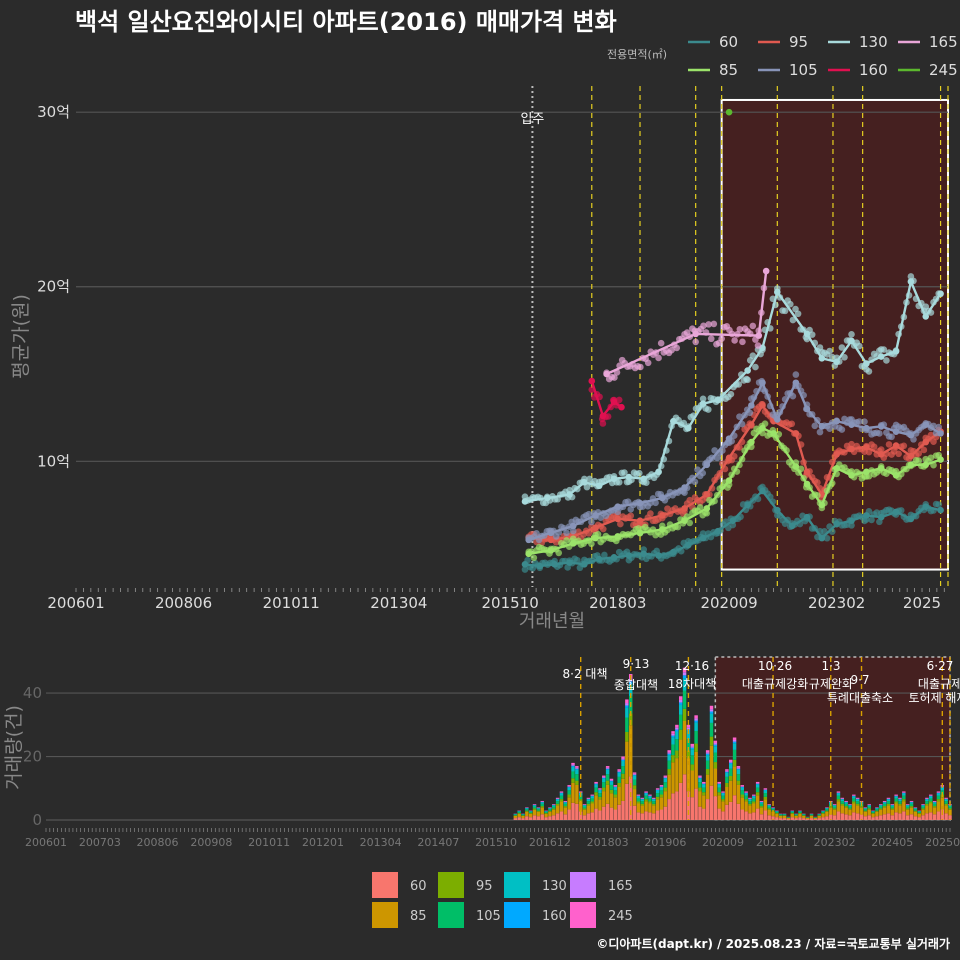 The image size is (960, 960). I want to click on volume-policy-label: 1·3, so click(830, 666).